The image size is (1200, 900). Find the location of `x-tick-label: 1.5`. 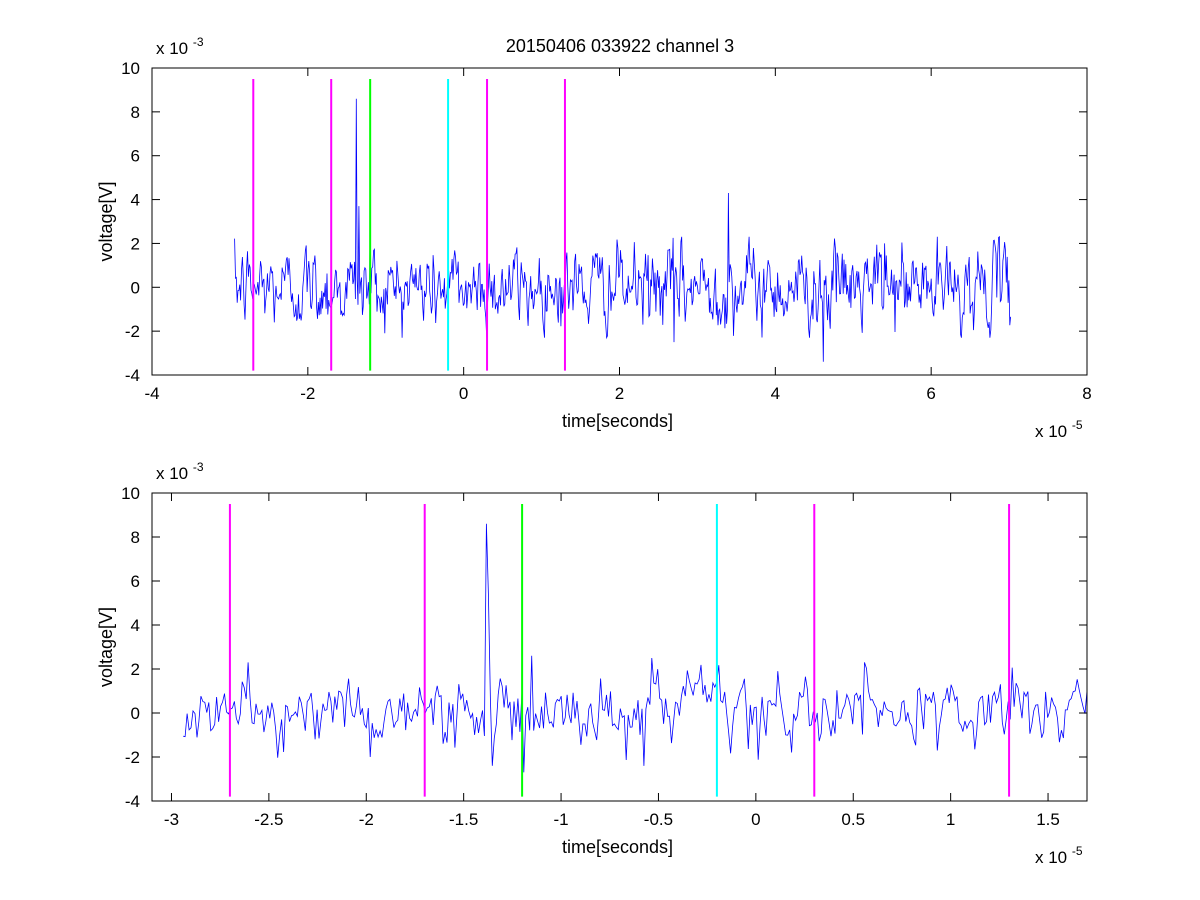

x-tick-label: 1.5 is located at coordinates (1048, 819).